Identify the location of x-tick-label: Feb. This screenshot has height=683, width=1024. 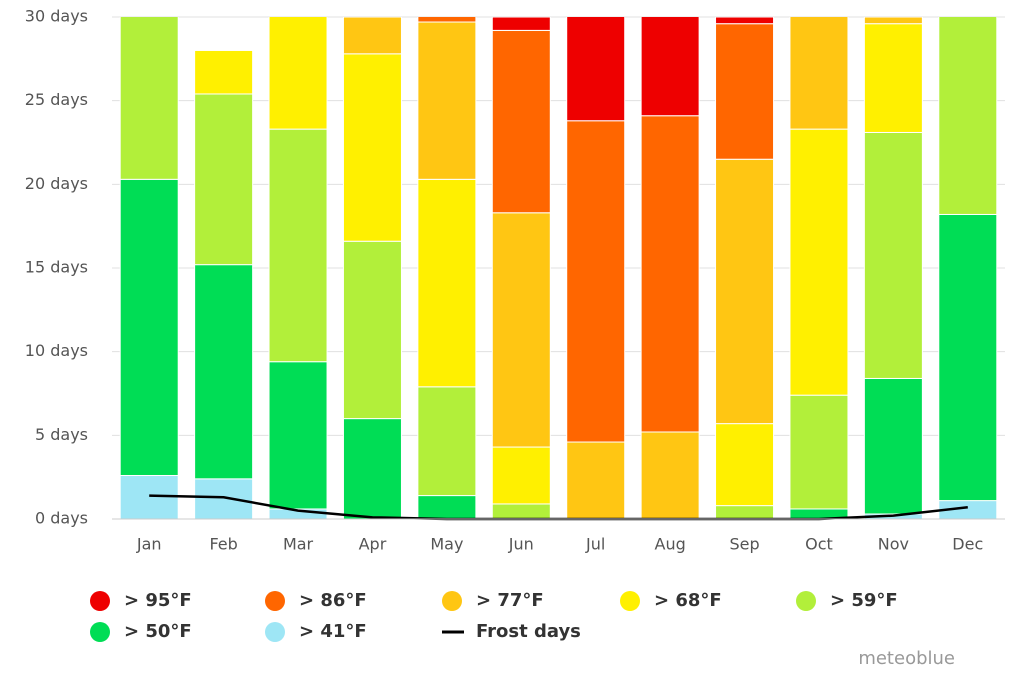
(223, 544).